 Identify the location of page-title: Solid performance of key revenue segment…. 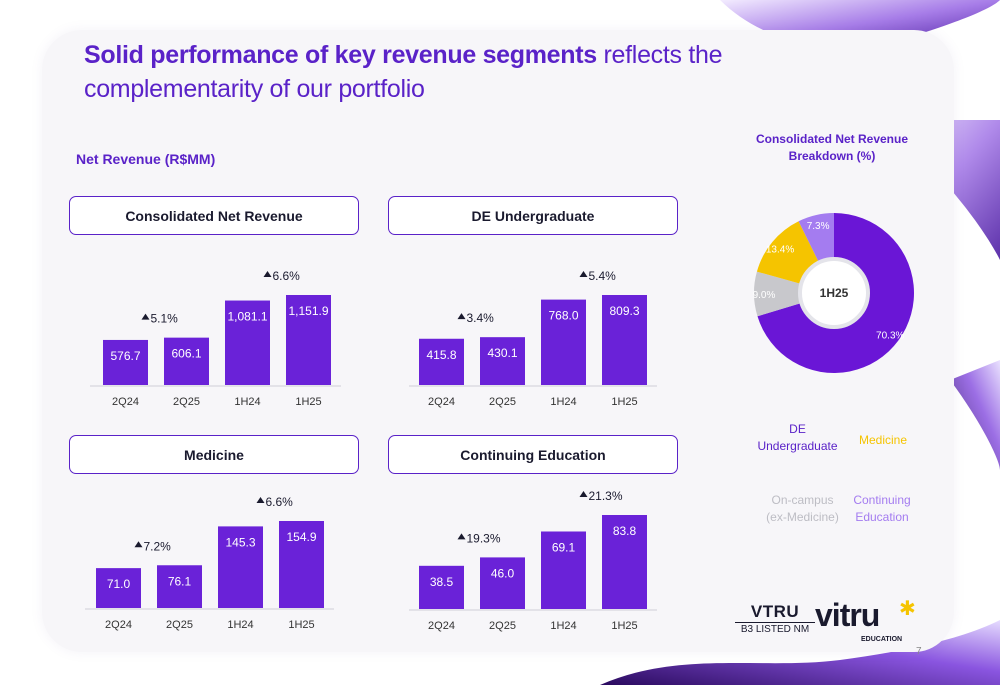
(484, 72).